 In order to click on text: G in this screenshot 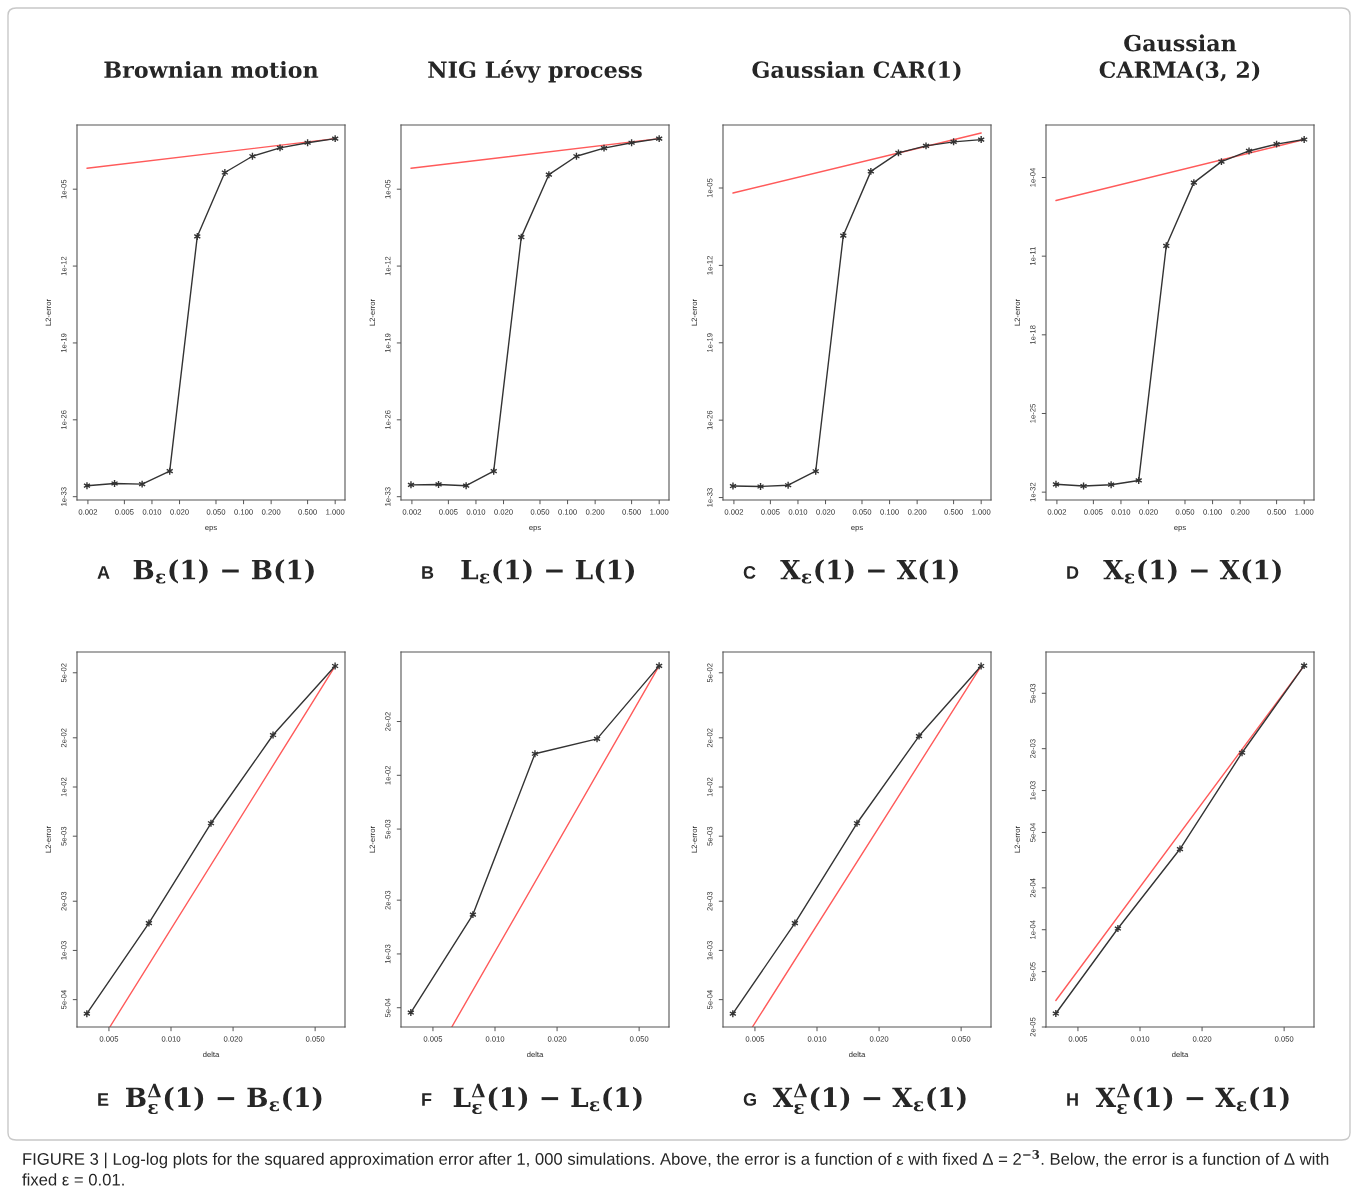, I will do `click(749, 1099)`.